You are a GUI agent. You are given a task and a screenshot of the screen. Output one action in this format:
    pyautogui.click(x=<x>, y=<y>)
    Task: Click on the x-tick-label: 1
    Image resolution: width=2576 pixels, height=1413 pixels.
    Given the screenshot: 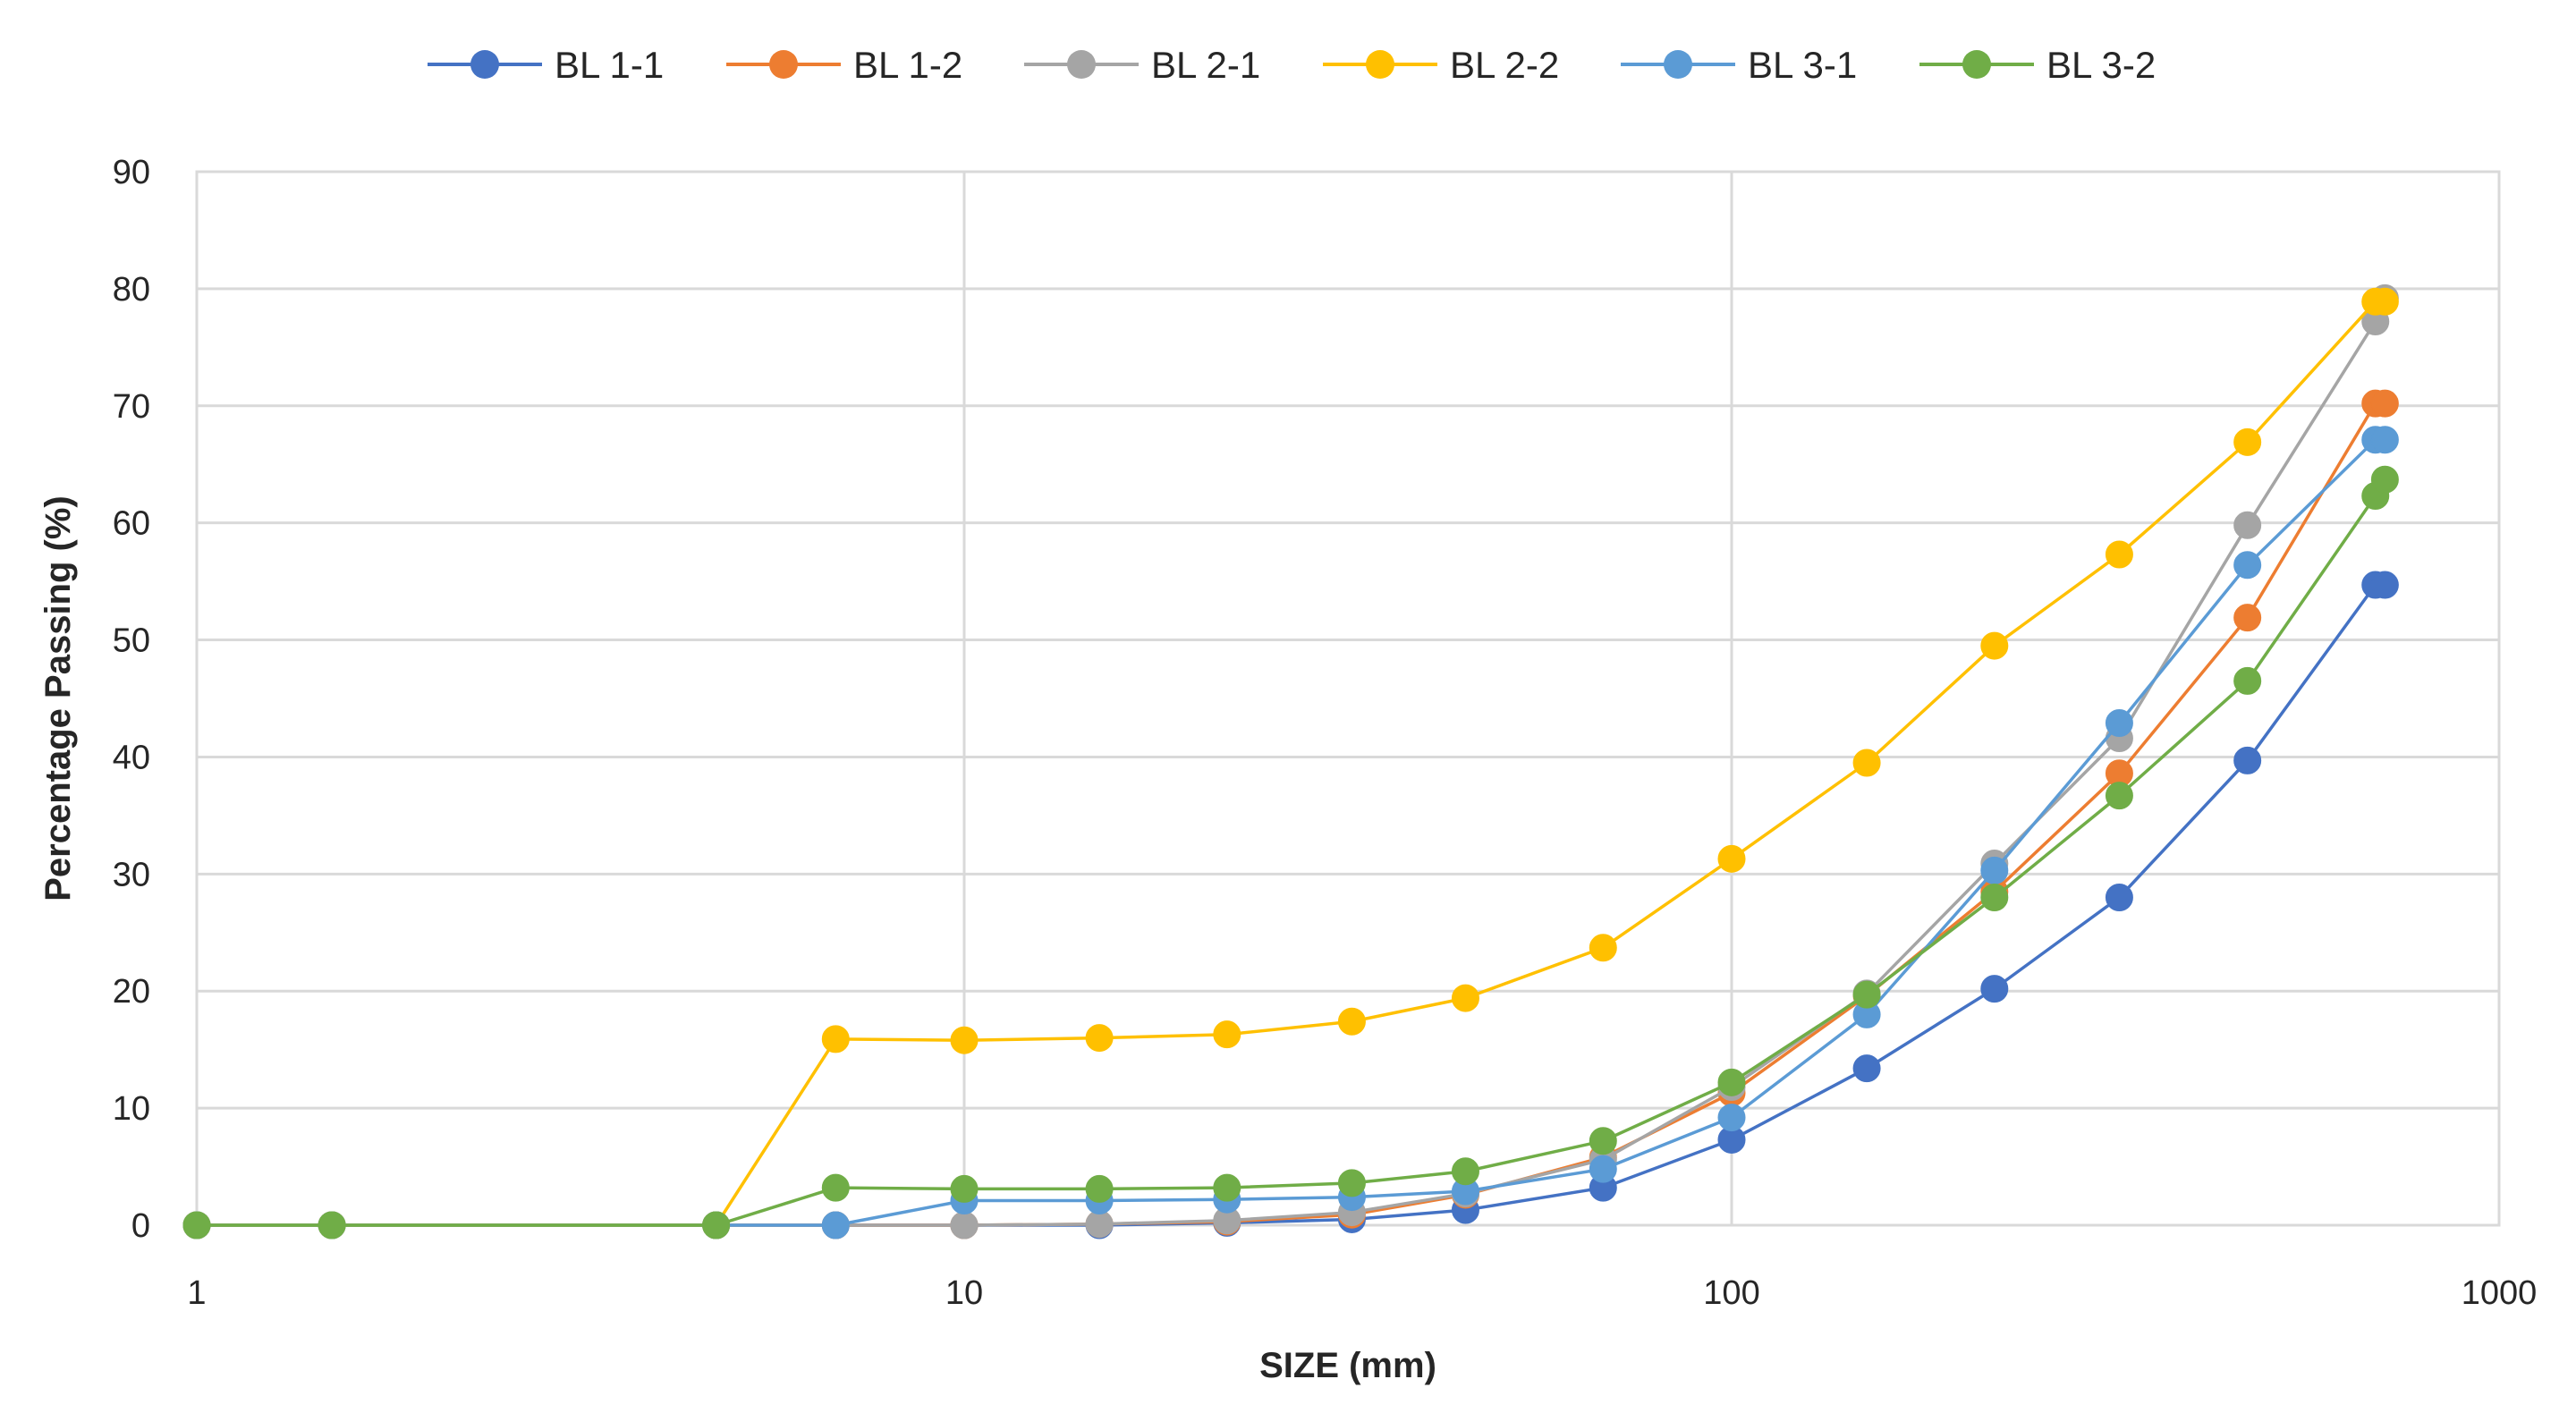 What is the action you would take?
    pyautogui.click(x=196, y=1293)
    